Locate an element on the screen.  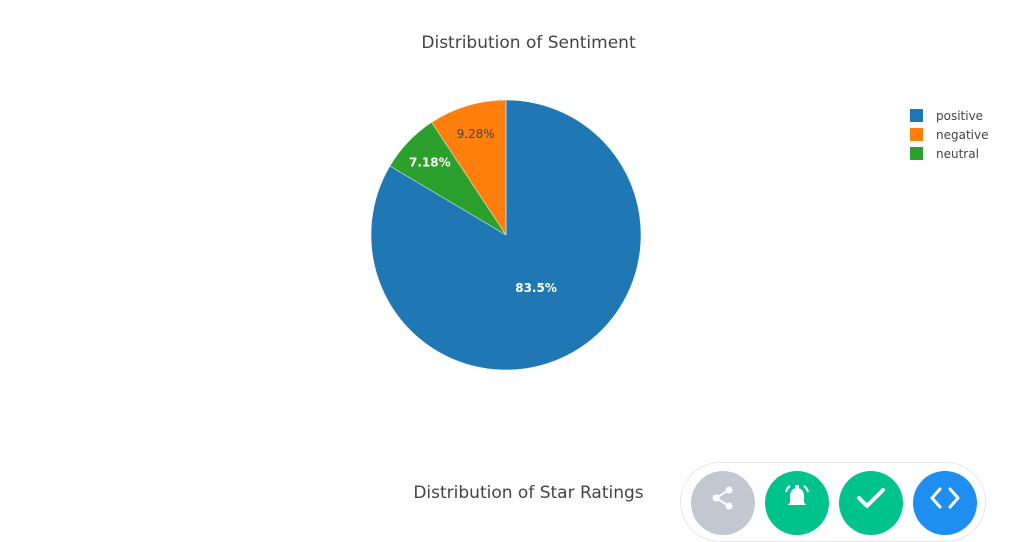
chart-title: Distribution of Sentiment is located at coordinates (528, 43).